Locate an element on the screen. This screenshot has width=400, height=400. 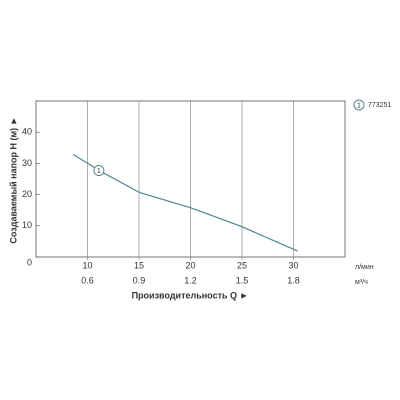
x-tick-label: 15 is located at coordinates (139, 265).